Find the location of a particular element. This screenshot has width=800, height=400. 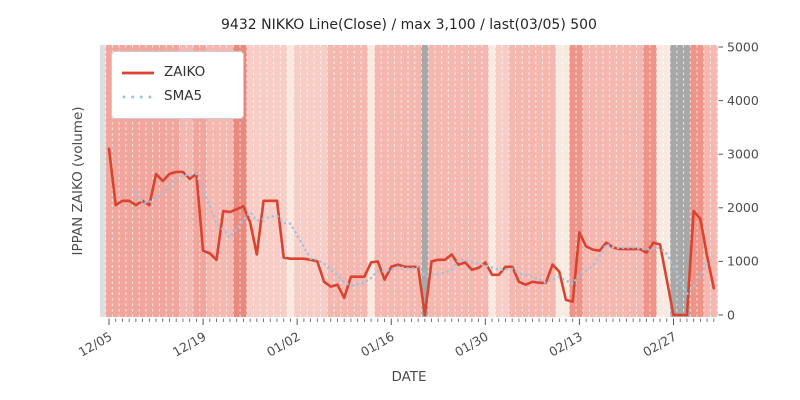

y-tick-label: 5000 is located at coordinates (743, 46).